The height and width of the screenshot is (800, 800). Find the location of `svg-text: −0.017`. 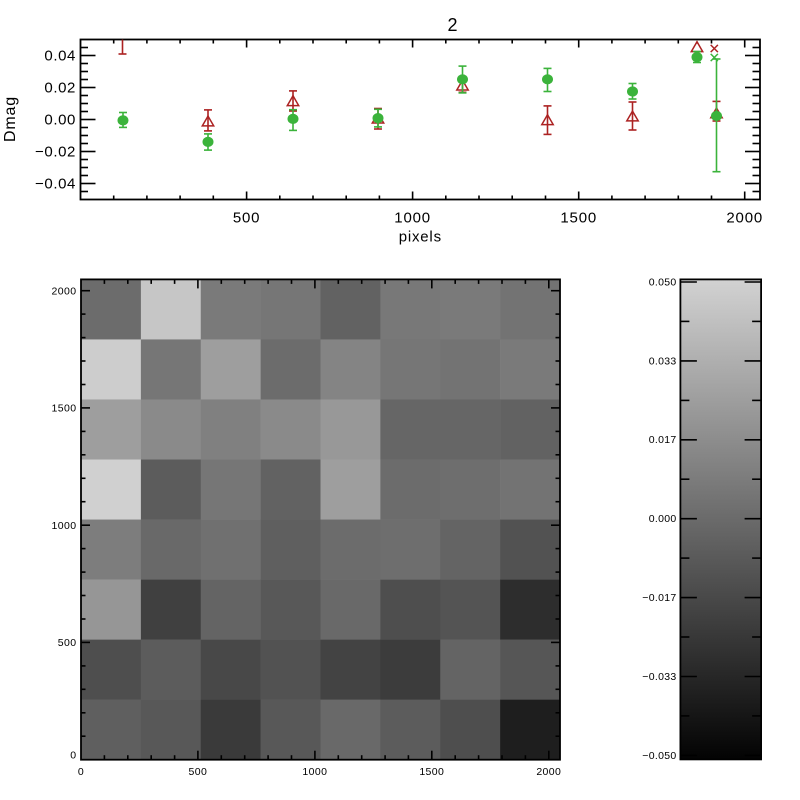

svg-text: −0.017 is located at coordinates (659, 598).